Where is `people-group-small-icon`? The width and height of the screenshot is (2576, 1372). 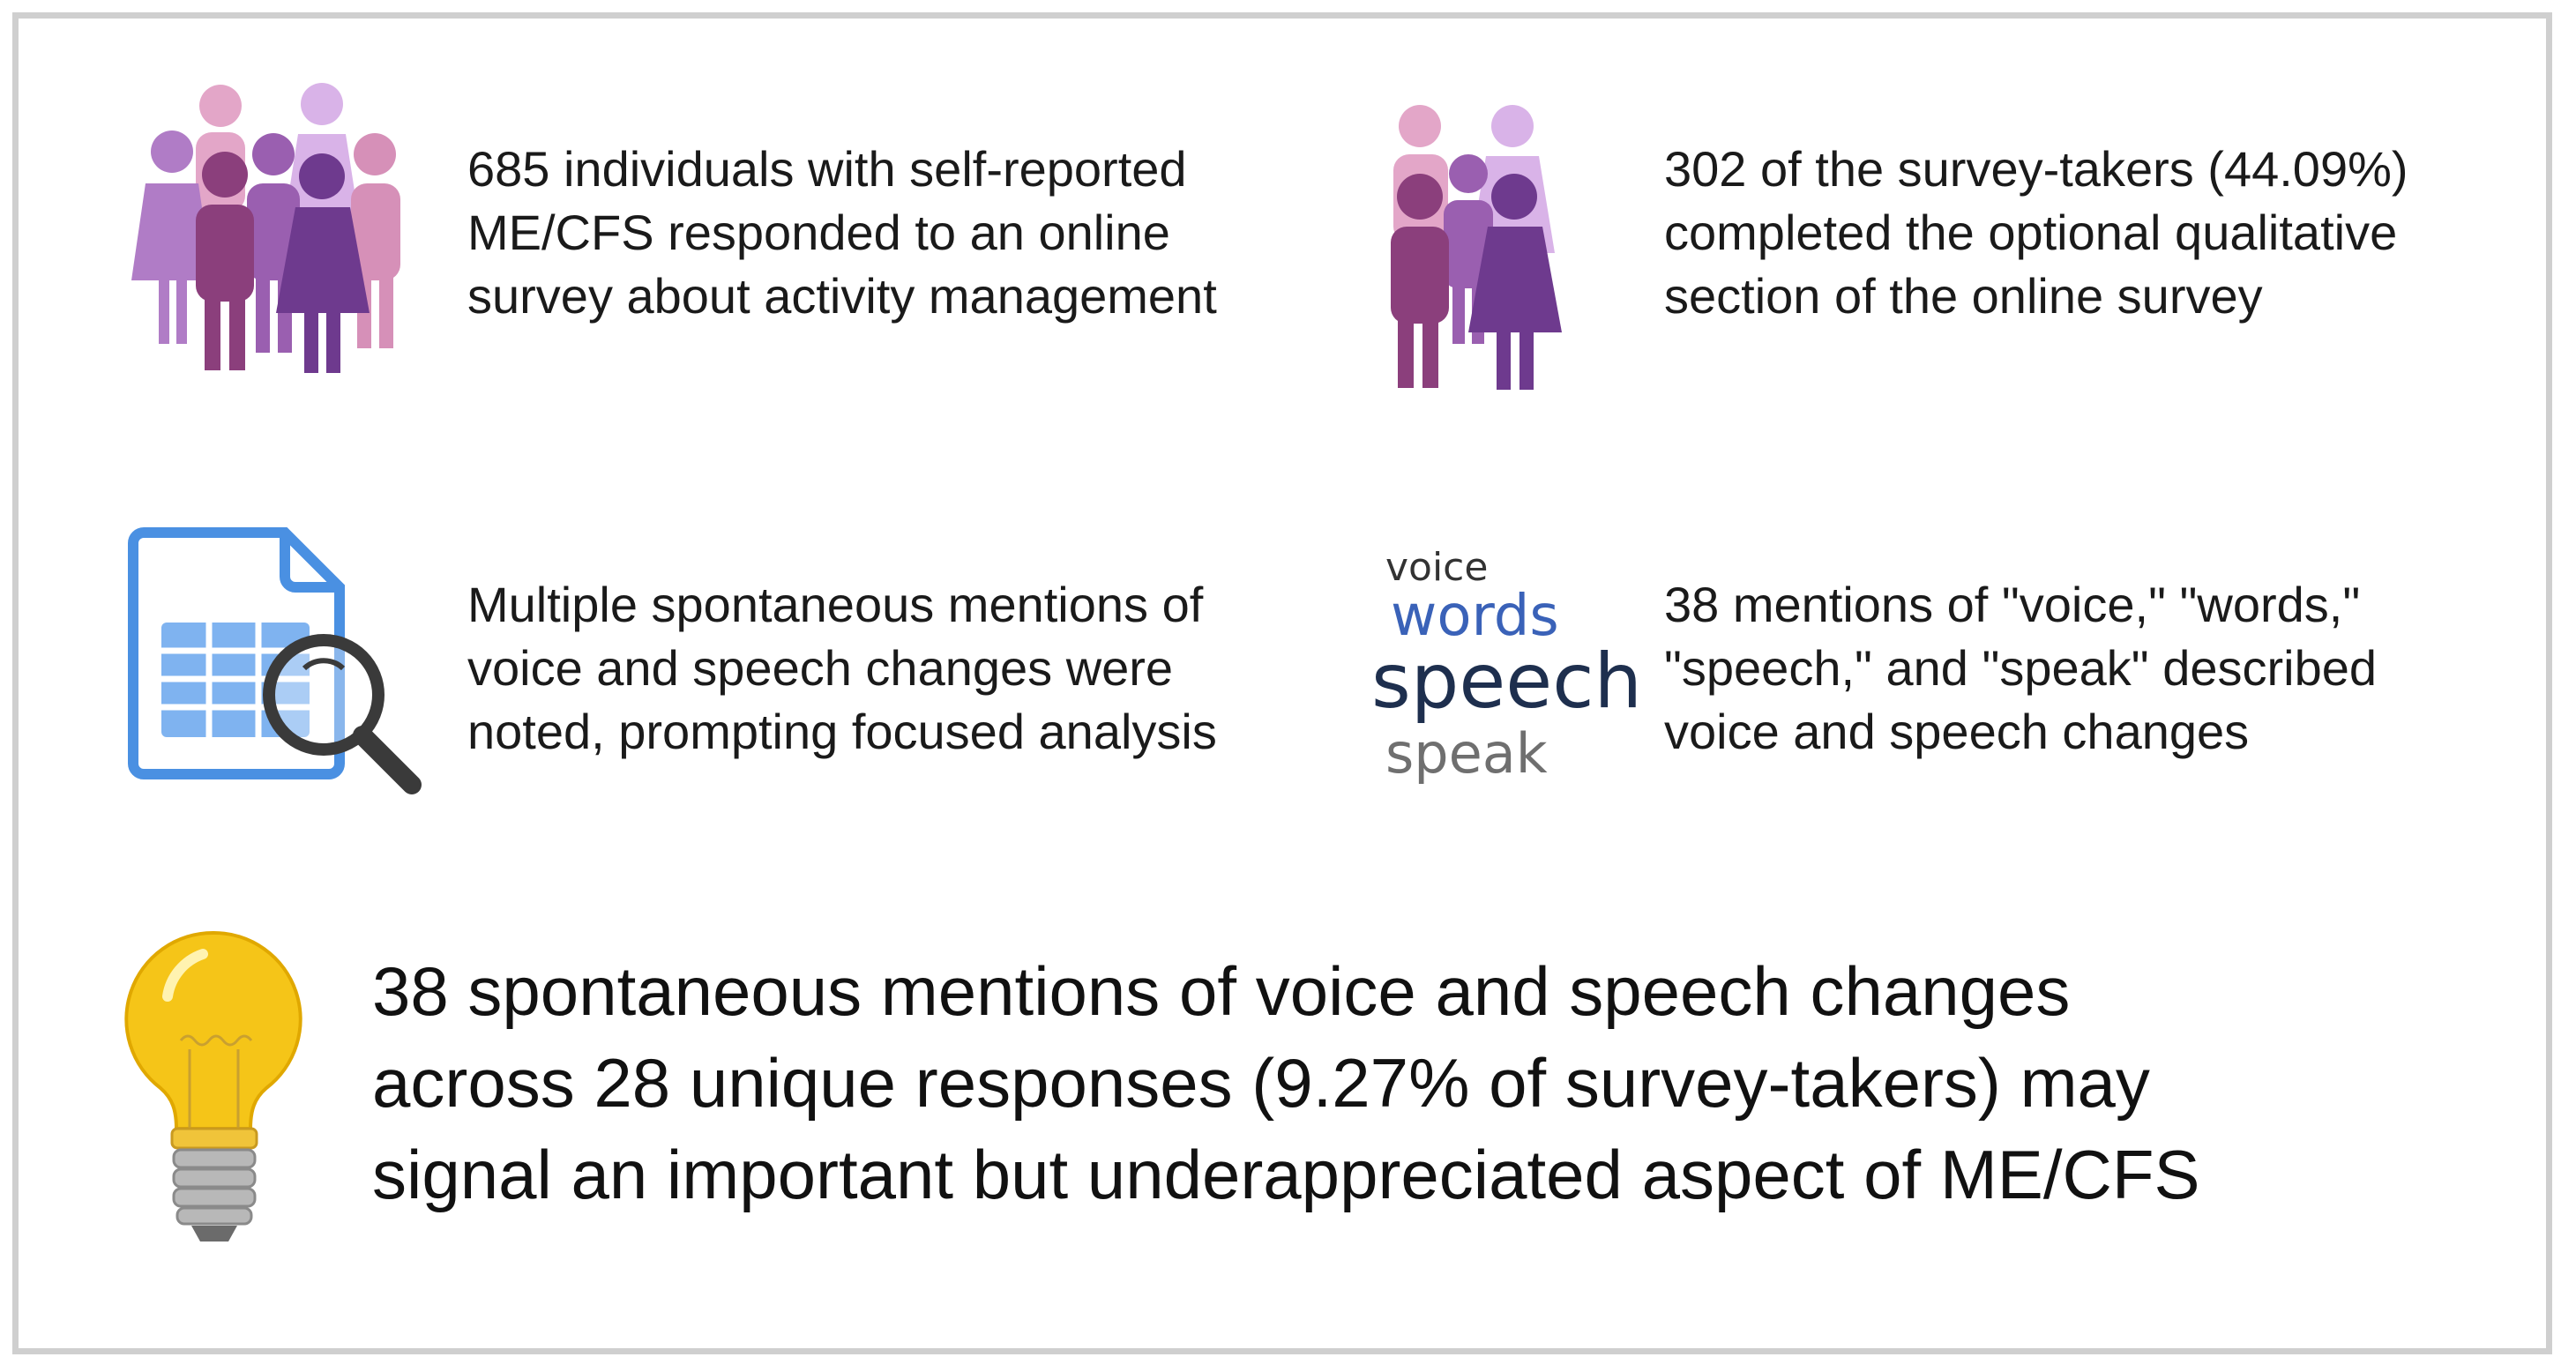
people-group-small-icon is located at coordinates (1476, 248).